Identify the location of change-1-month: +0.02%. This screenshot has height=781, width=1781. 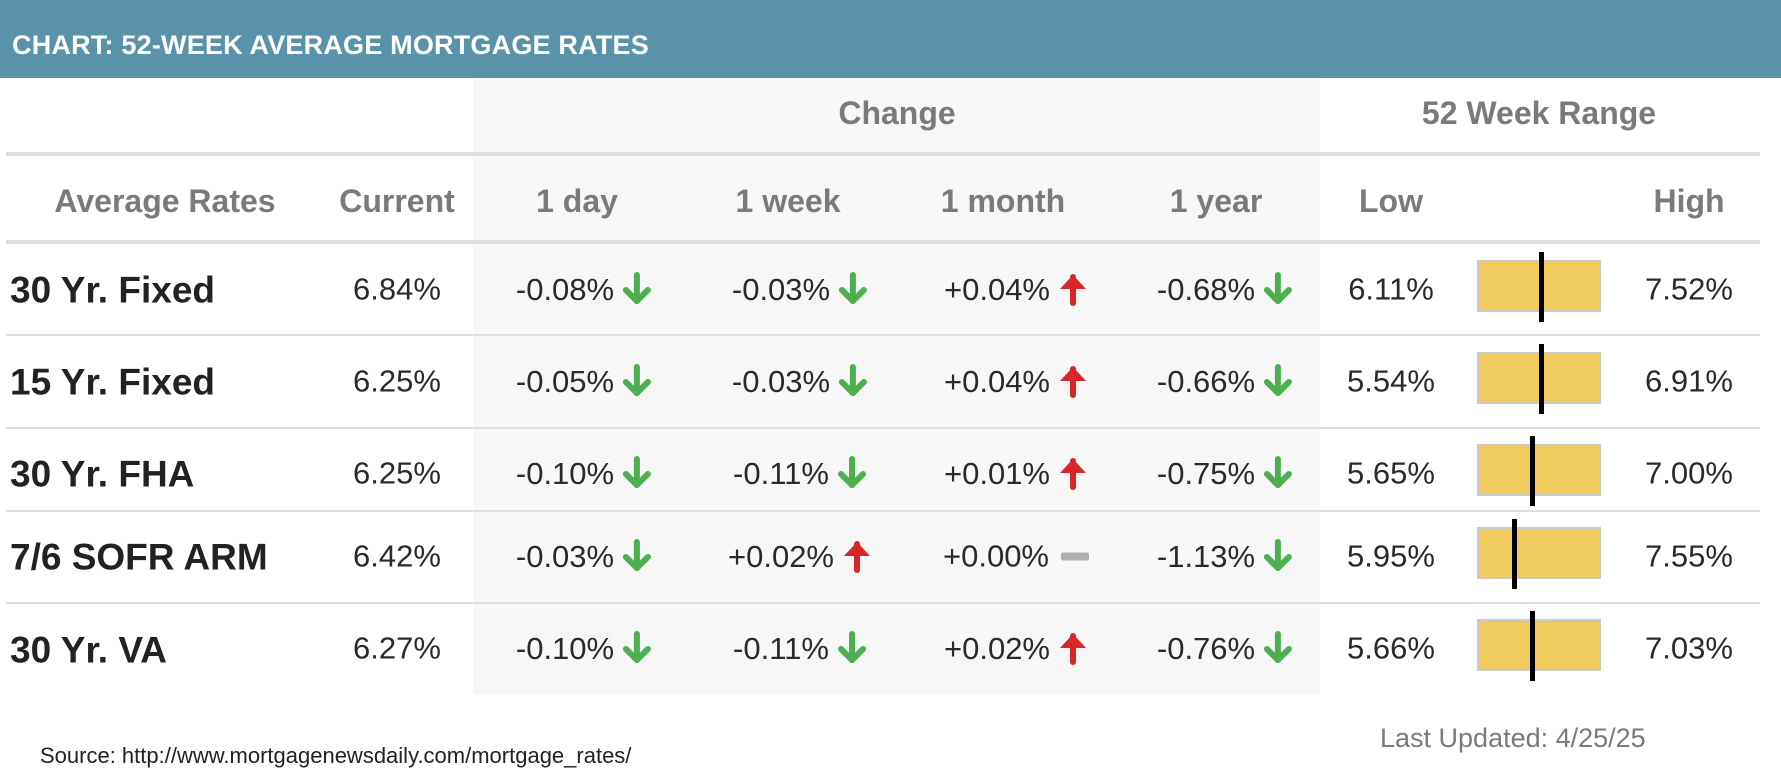
(1016, 648).